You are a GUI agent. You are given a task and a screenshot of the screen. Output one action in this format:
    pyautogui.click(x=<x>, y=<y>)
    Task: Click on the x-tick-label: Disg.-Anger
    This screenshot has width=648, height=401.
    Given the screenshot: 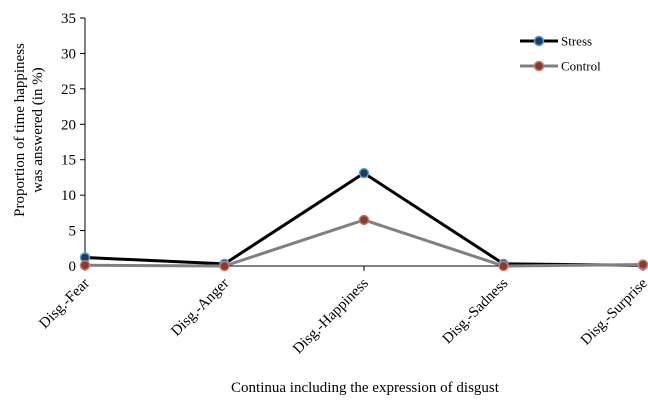 What is the action you would take?
    pyautogui.click(x=200, y=308)
    